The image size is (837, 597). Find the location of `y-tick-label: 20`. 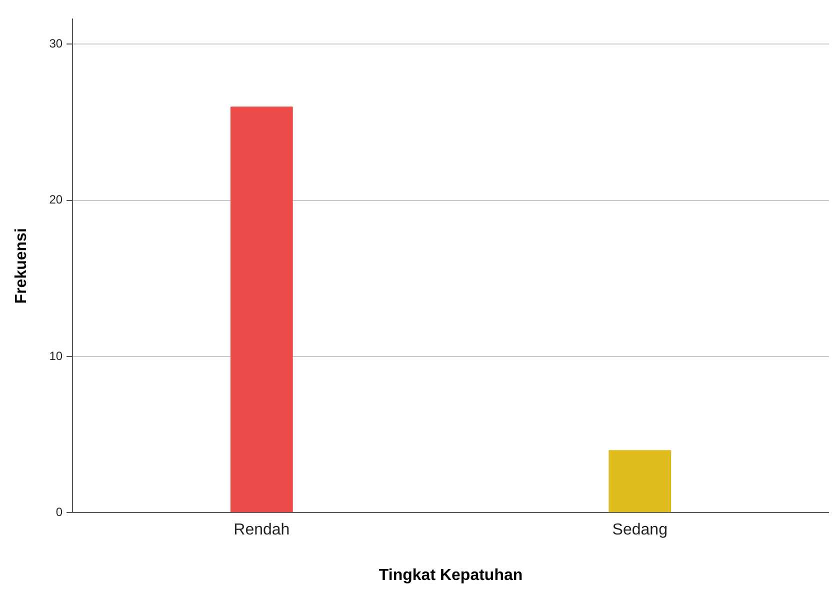

y-tick-label: 20 is located at coordinates (56, 199).